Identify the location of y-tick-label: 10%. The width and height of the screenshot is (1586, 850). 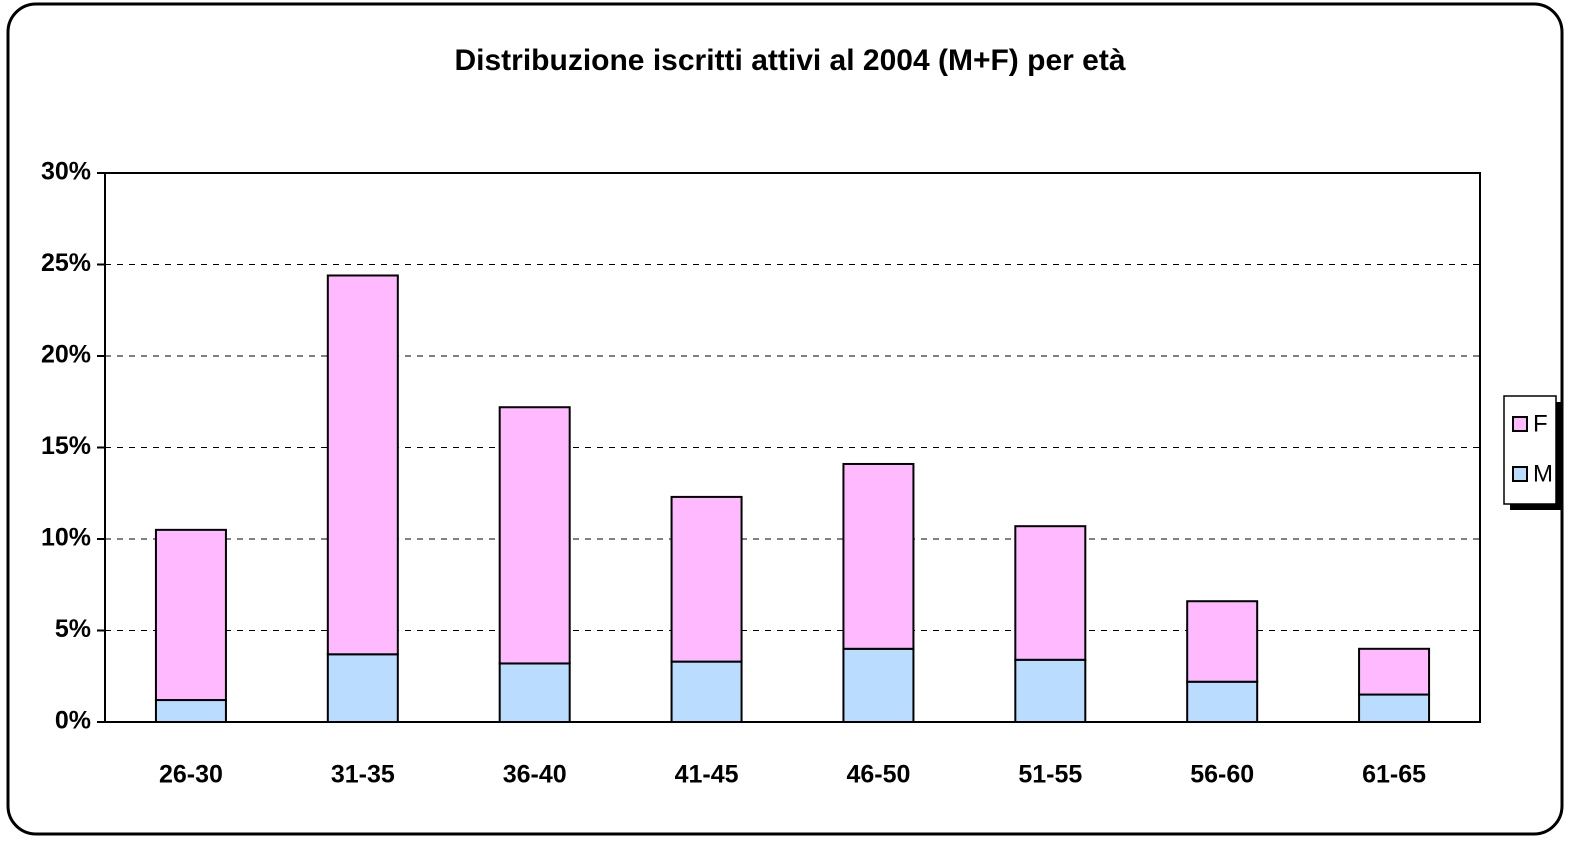
(66, 538).